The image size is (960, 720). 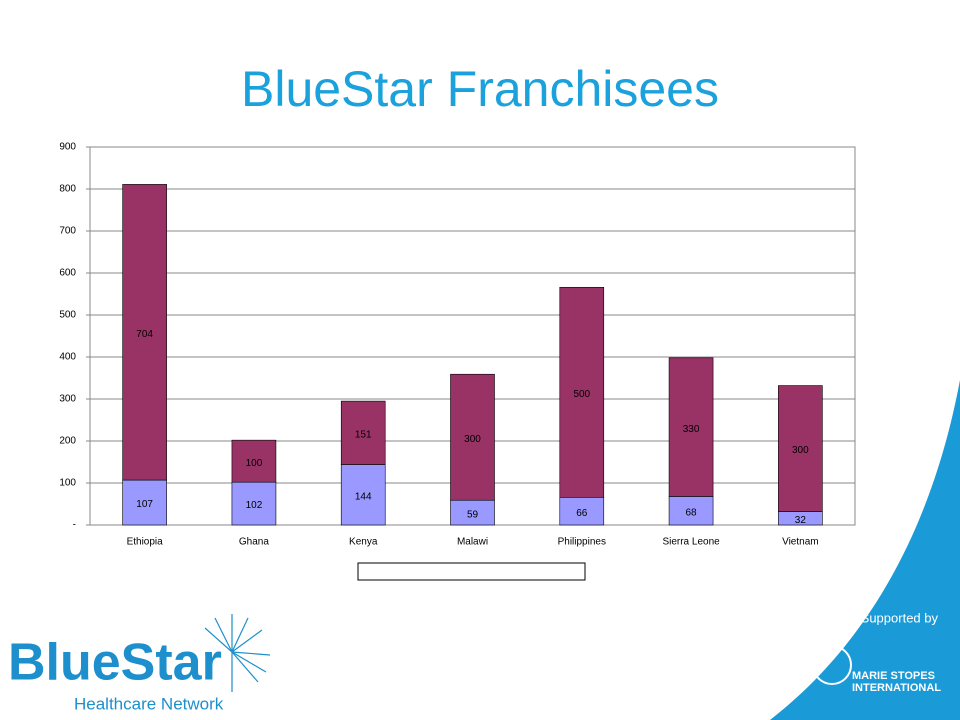 I want to click on data-label: 151, so click(x=363, y=434).